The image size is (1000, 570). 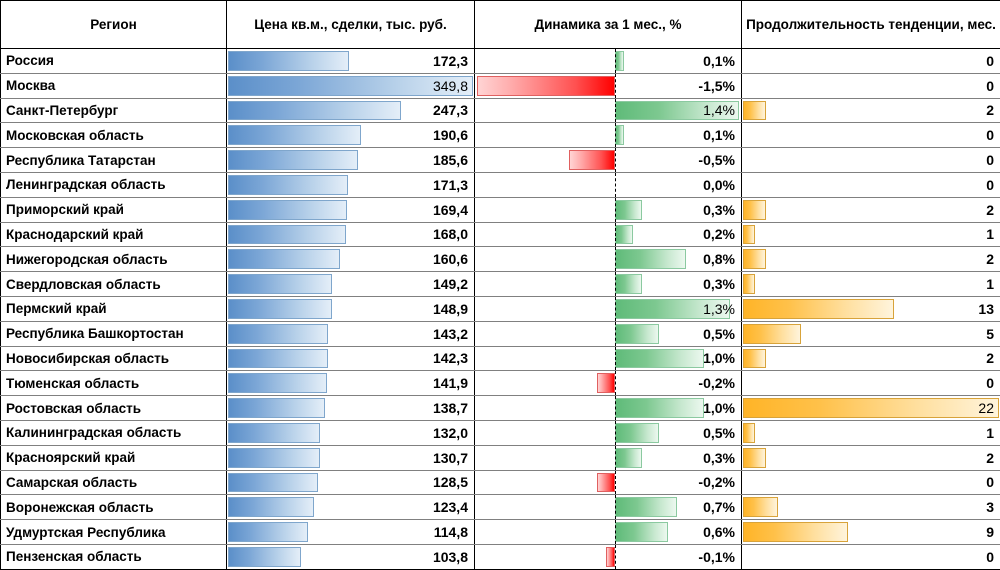 I want to click on cell-price: 132,0, so click(x=351, y=432).